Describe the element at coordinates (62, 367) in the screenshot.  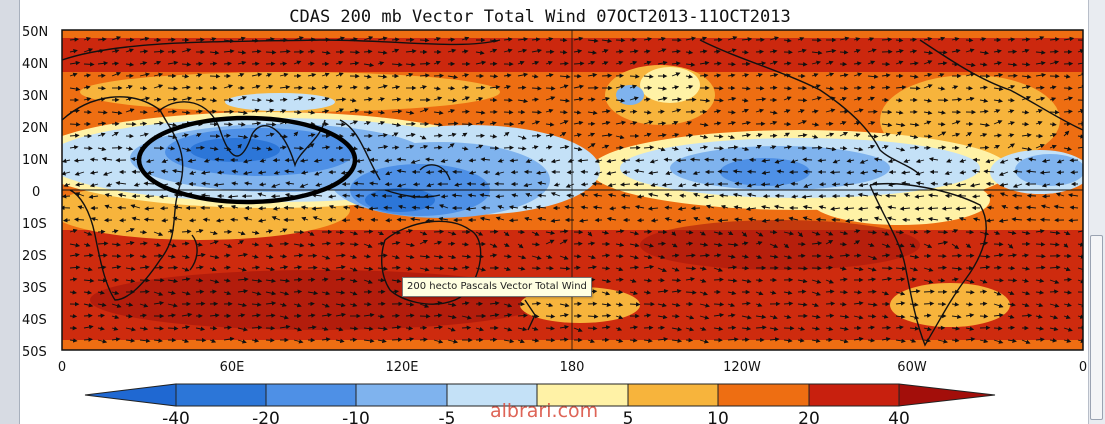
I see `lon-label: 0` at that location.